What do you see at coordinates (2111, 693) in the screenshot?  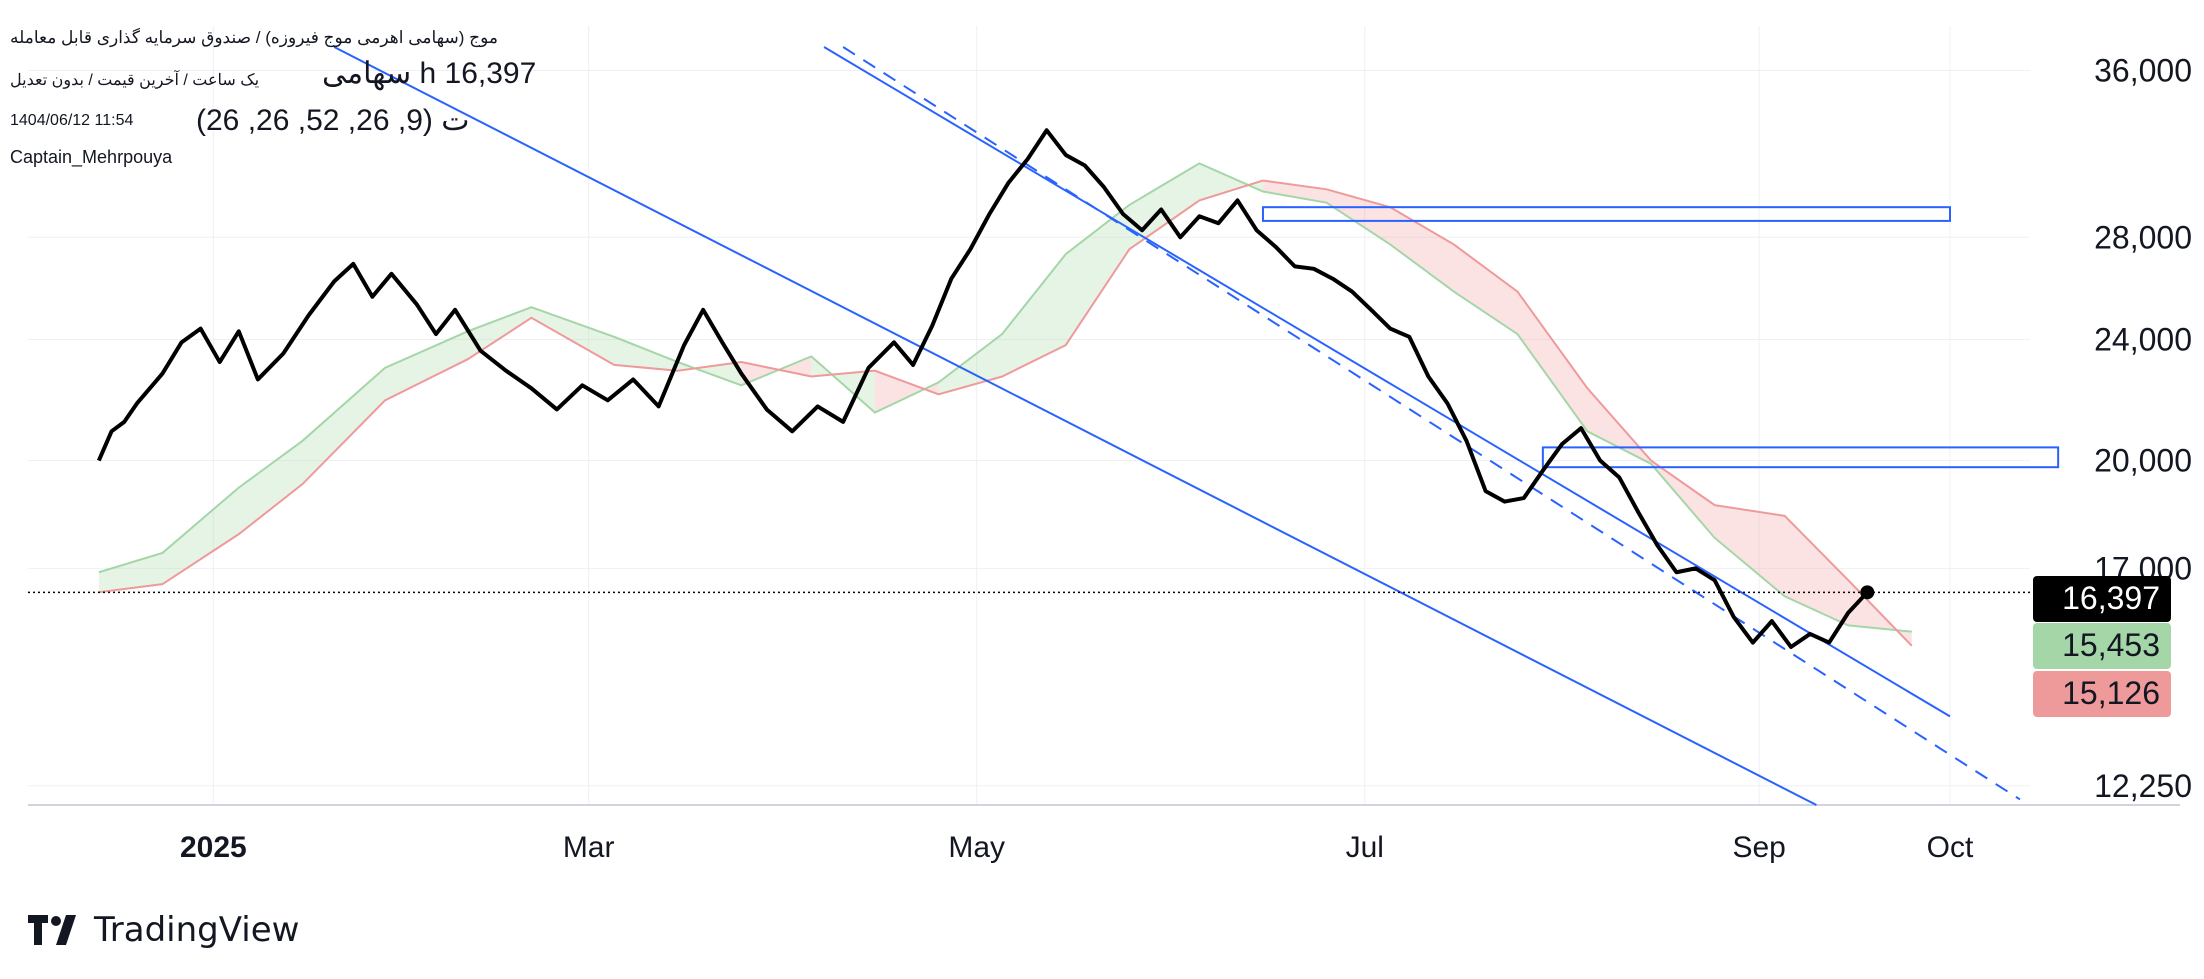 I see `price-label-text: 15,126` at bounding box center [2111, 693].